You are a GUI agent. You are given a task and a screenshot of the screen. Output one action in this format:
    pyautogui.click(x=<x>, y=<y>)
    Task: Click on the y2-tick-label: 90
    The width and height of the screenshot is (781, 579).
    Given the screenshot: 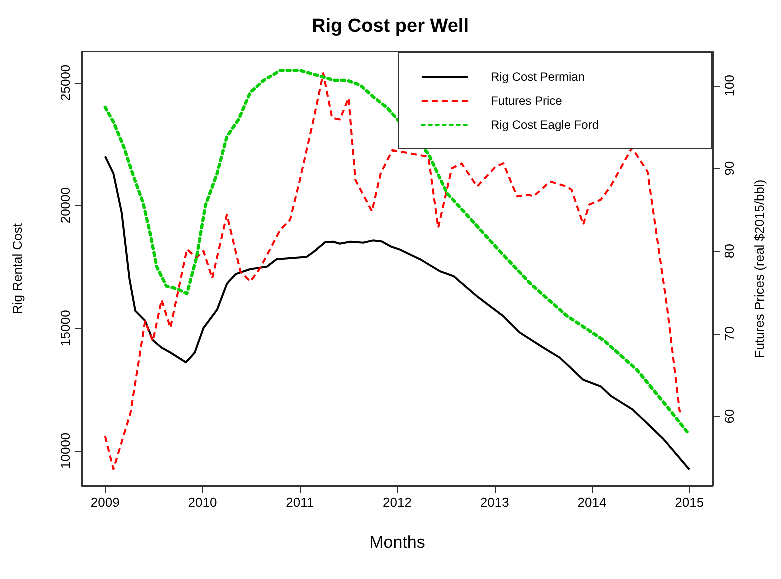 What is the action you would take?
    pyautogui.click(x=729, y=168)
    